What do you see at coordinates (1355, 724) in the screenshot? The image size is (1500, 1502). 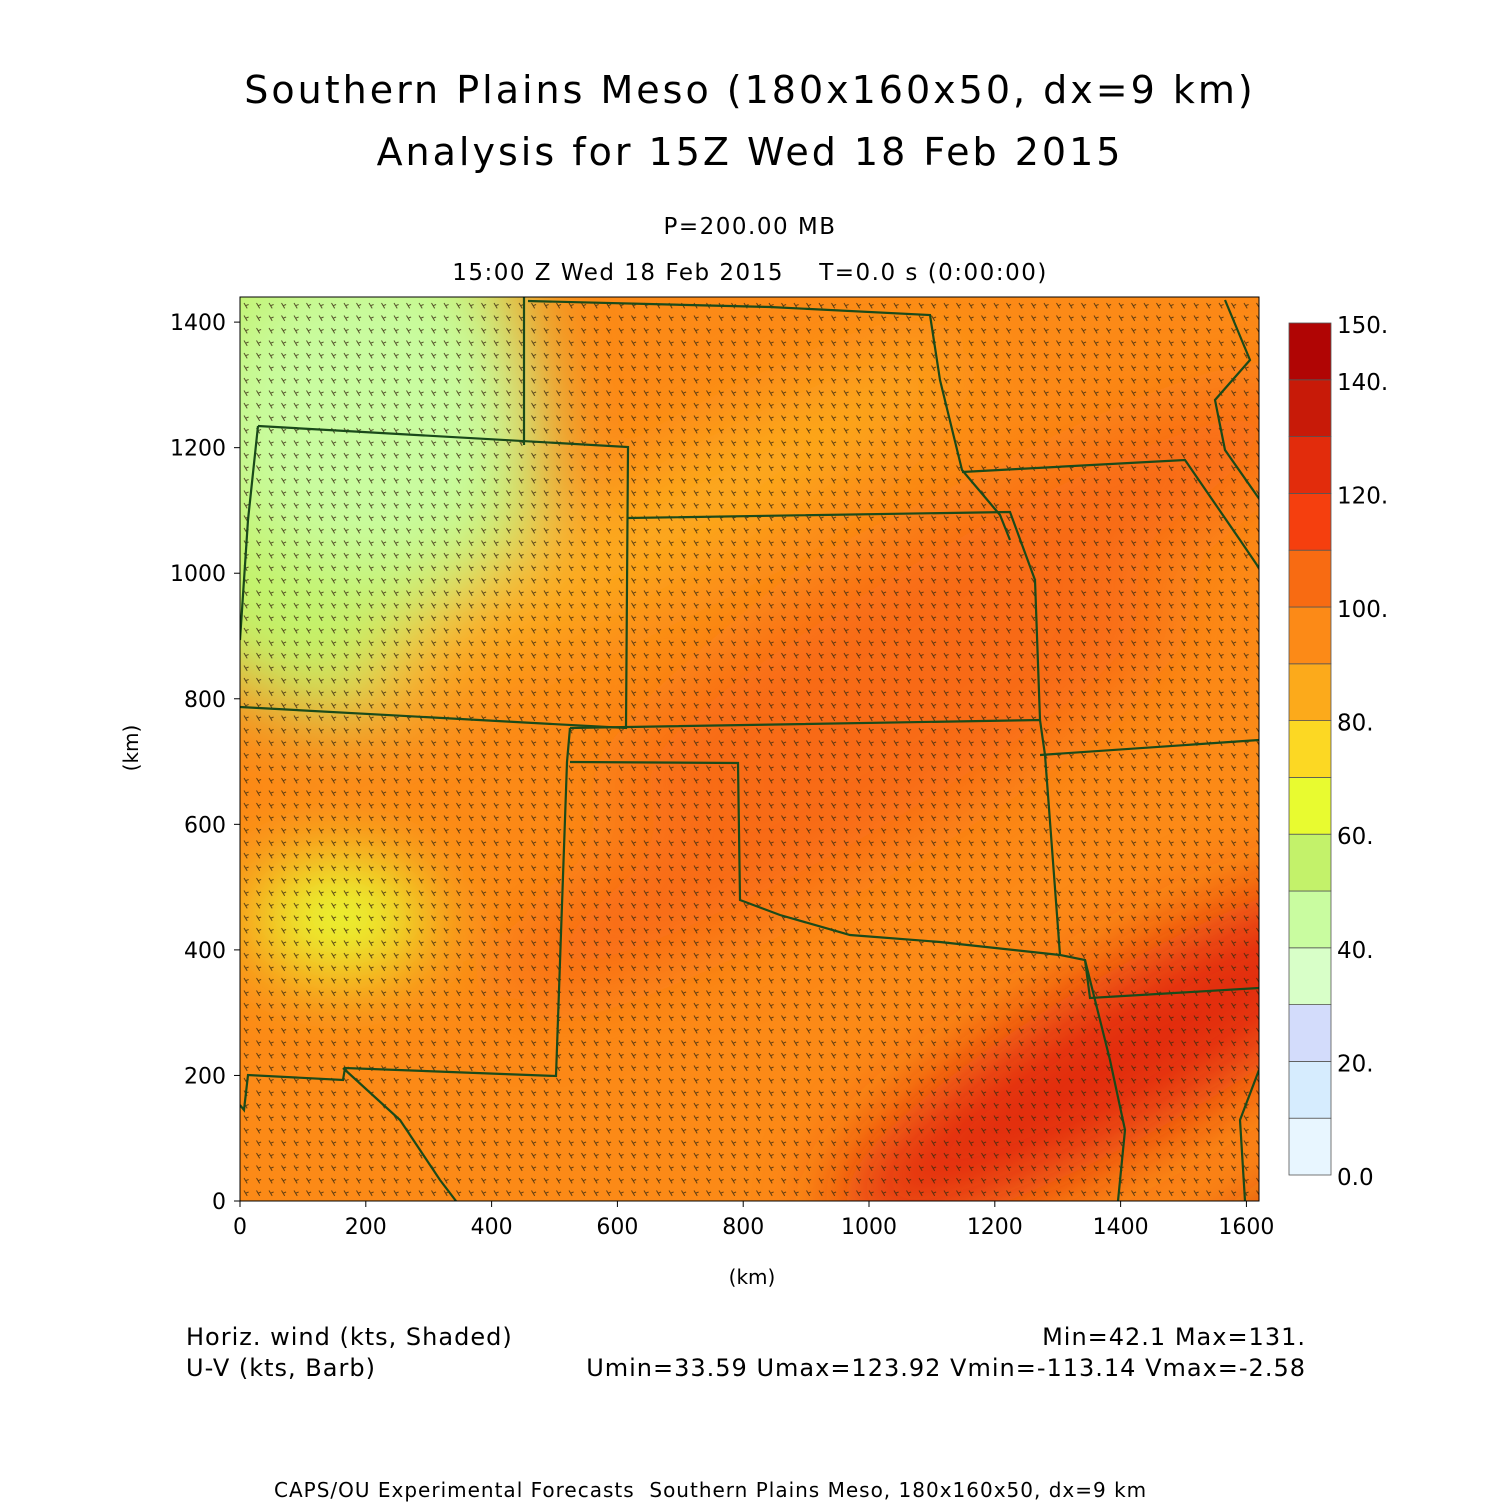 I see `colorbar-label: 80.` at bounding box center [1355, 724].